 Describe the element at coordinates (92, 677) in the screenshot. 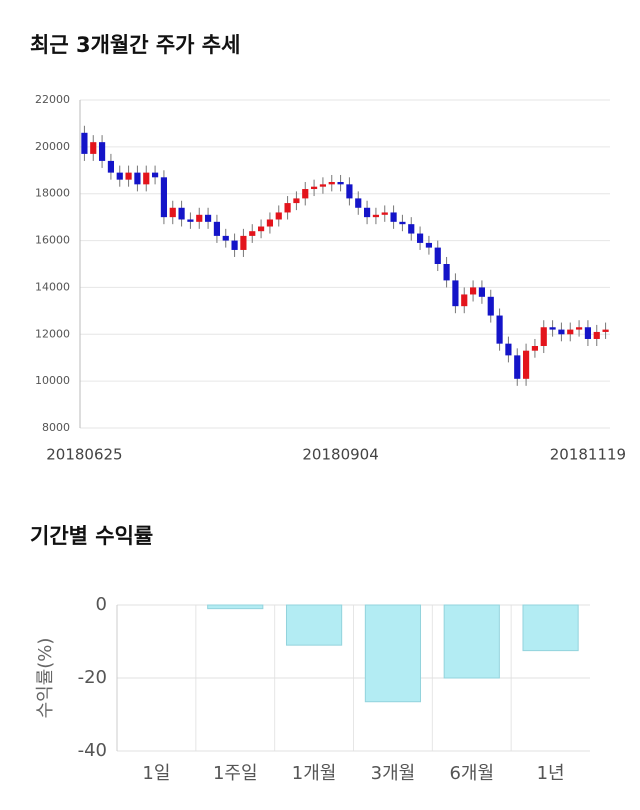

I see `y-tick-label: -20` at that location.